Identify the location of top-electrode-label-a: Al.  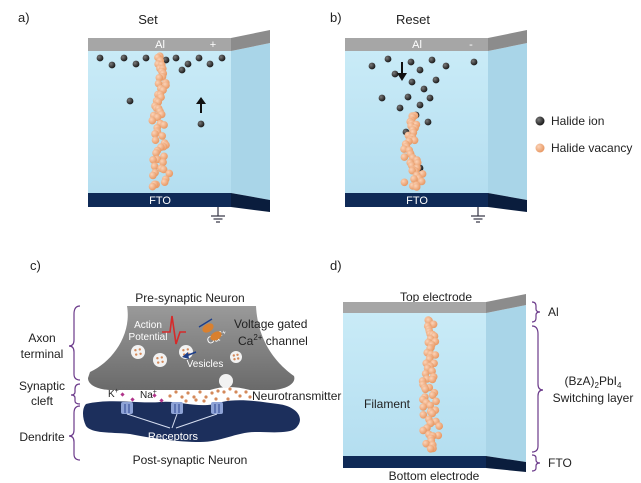
(160, 45).